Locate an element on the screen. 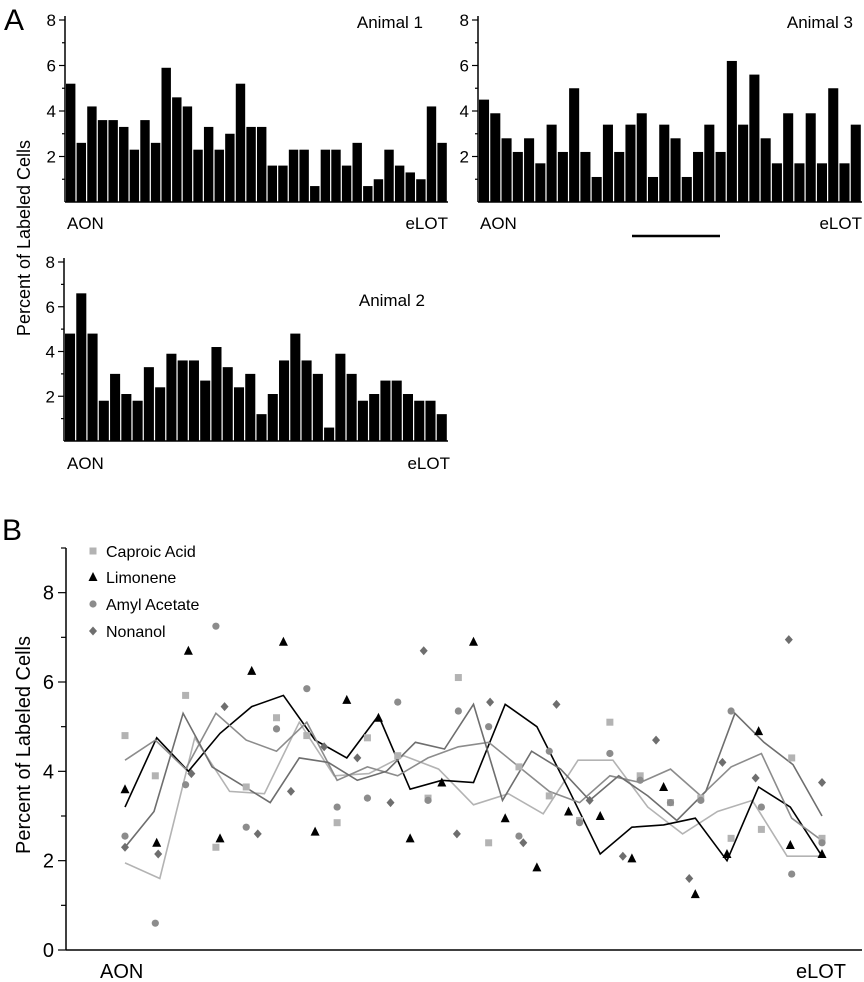 Image resolution: width=864 pixels, height=982 pixels. animal-1-xlabel-left: AON is located at coordinates (85, 223).